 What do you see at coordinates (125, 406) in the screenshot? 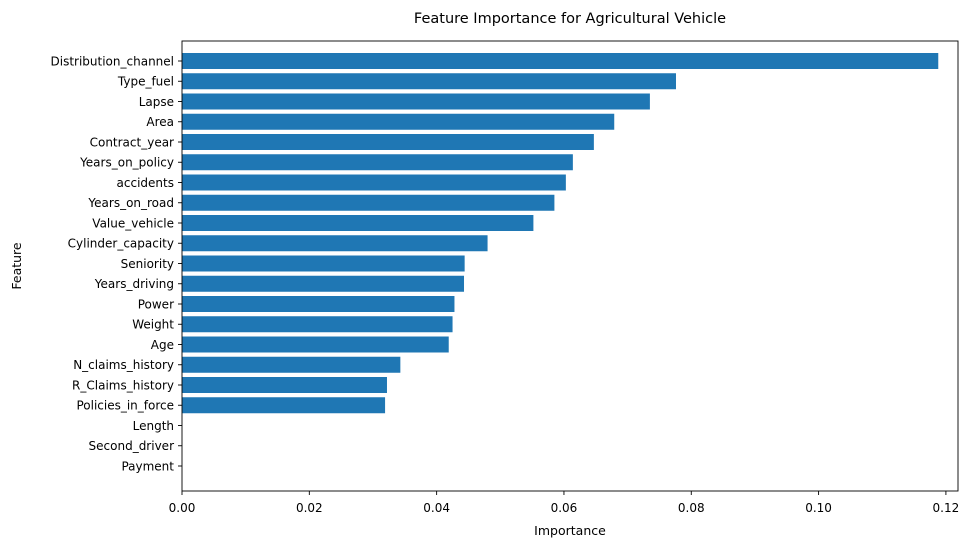
I see `y-tick-label: Policies_in_force` at bounding box center [125, 406].